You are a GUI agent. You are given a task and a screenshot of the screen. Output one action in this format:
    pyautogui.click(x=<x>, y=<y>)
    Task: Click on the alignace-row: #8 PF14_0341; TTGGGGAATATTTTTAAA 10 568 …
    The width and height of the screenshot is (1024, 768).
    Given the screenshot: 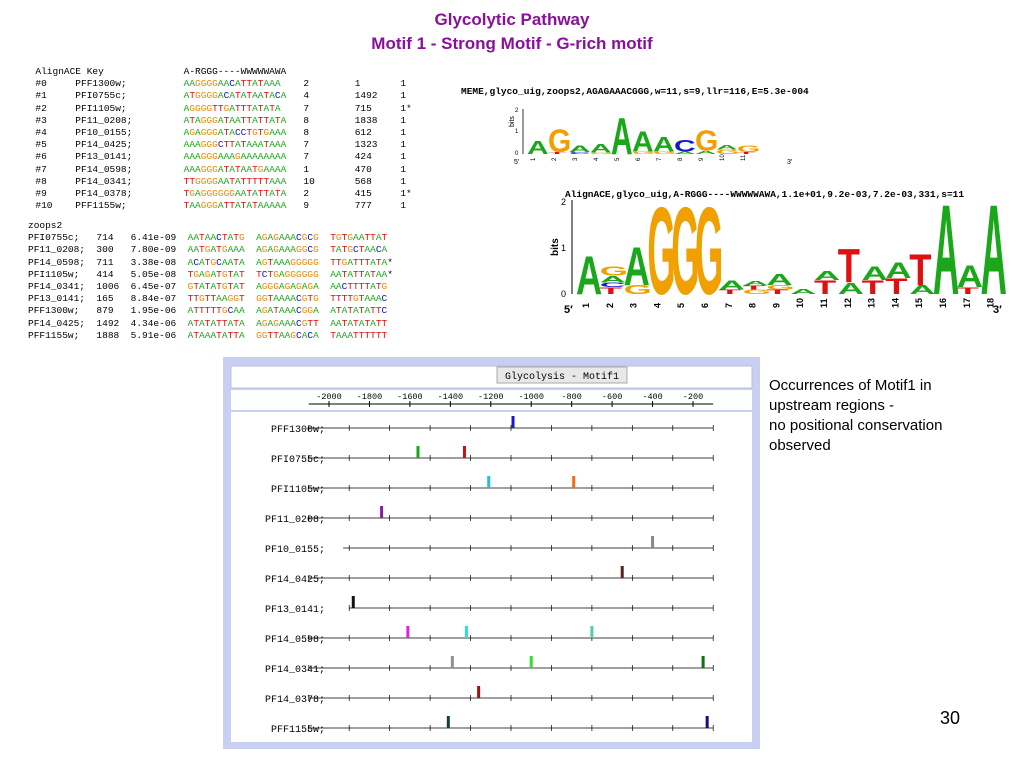 What is the action you would take?
    pyautogui.click(x=215, y=181)
    